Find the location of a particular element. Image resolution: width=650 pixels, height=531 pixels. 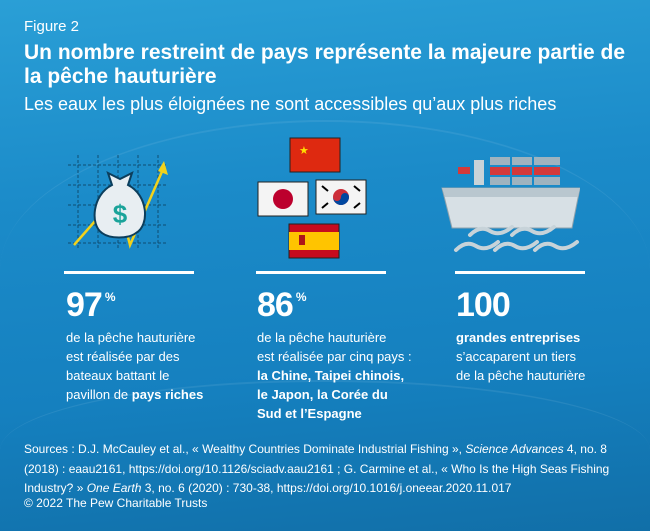

copyright: © 2022 The Pew Charitable Trusts is located at coordinates (116, 503).